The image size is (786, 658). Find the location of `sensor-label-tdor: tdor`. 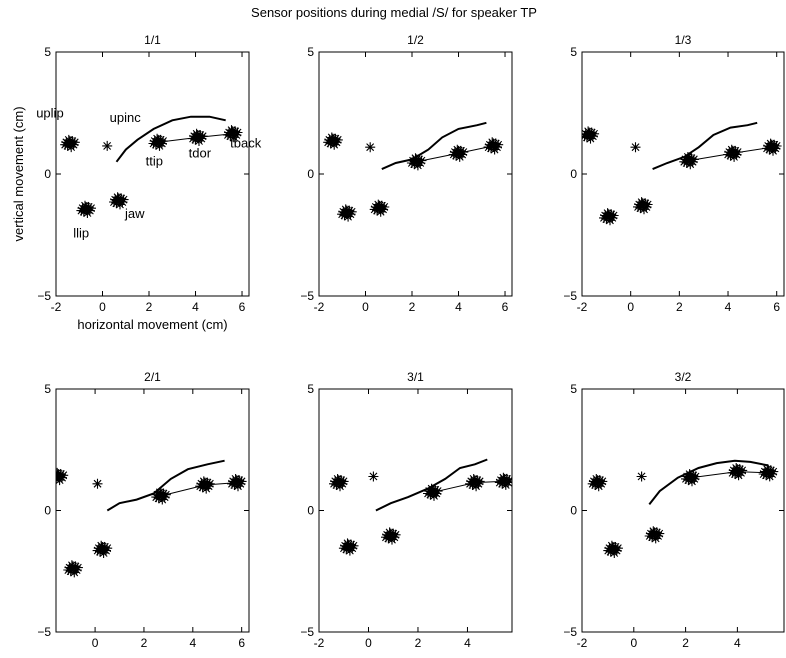

sensor-label-tdor: tdor is located at coordinates (200, 152).